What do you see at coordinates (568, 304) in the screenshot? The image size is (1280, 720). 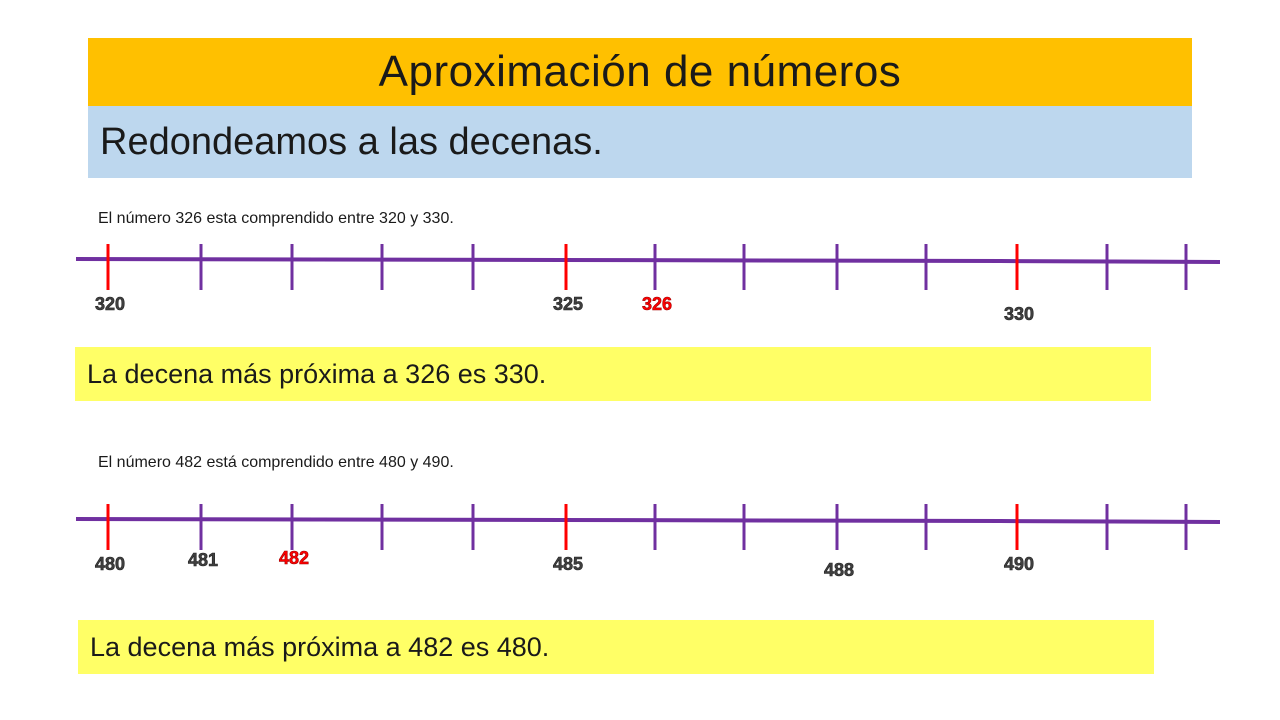 I see `tick-label: 325` at bounding box center [568, 304].